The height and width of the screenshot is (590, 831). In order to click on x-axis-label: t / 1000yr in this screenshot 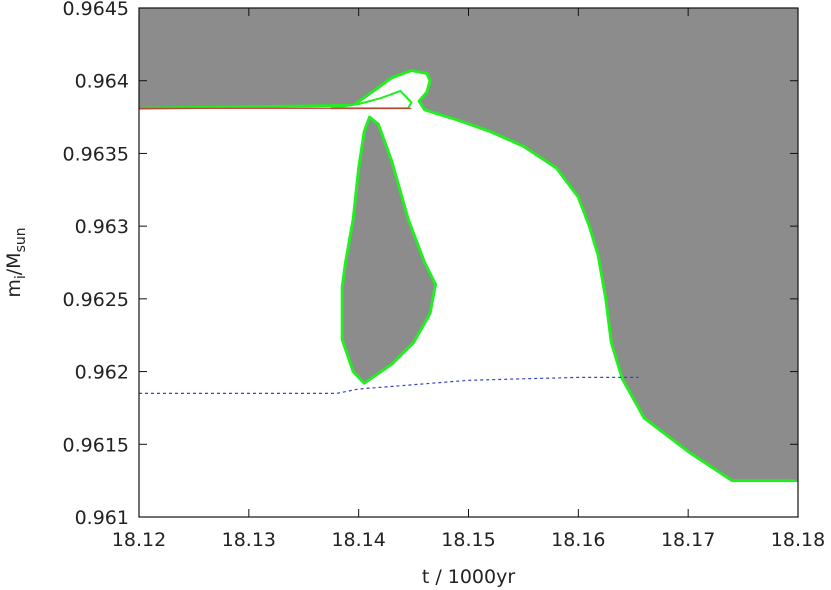, I will do `click(469, 577)`.